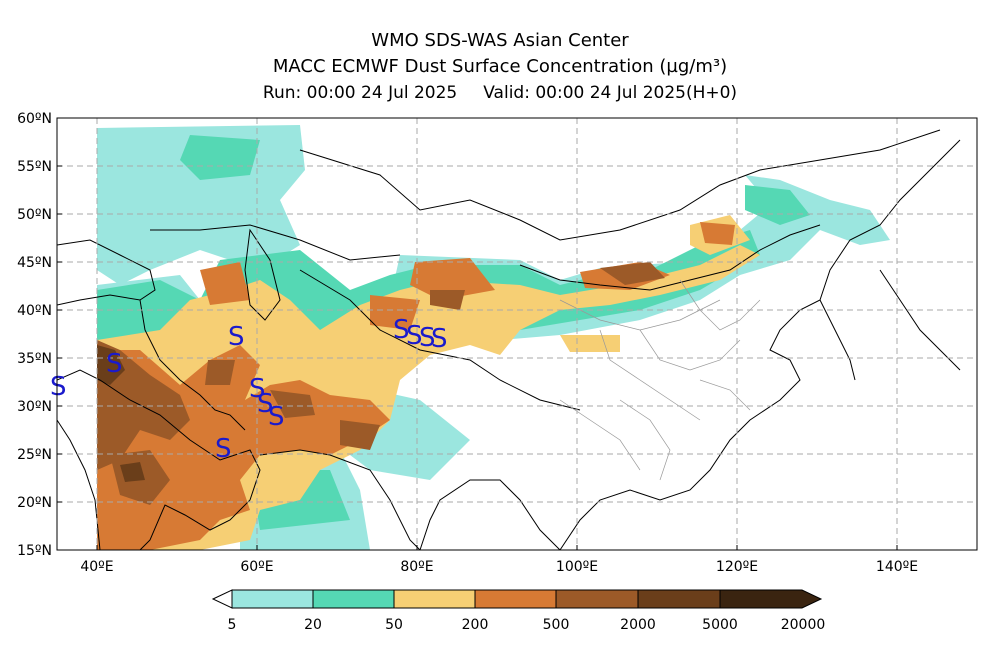 This screenshot has width=1000, height=666. What do you see at coordinates (34, 359) in the screenshot?
I see `lat-label: 35ºN` at bounding box center [34, 359].